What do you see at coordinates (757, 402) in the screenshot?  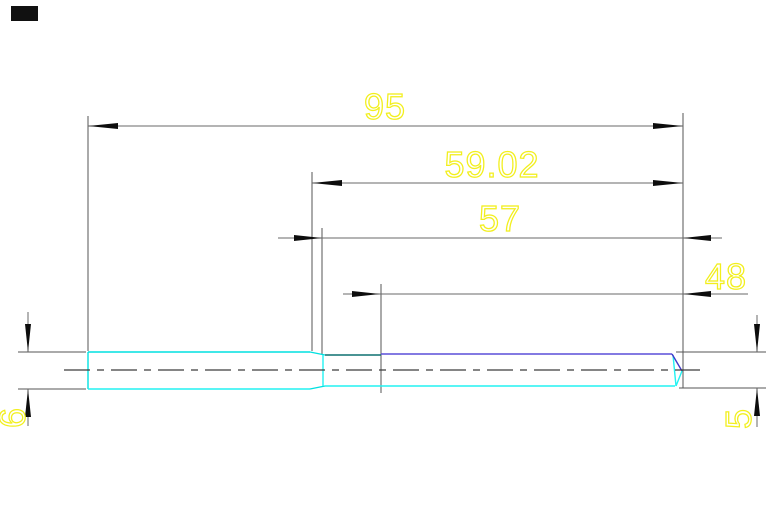 I see `dim-5-arrow-up` at bounding box center [757, 402].